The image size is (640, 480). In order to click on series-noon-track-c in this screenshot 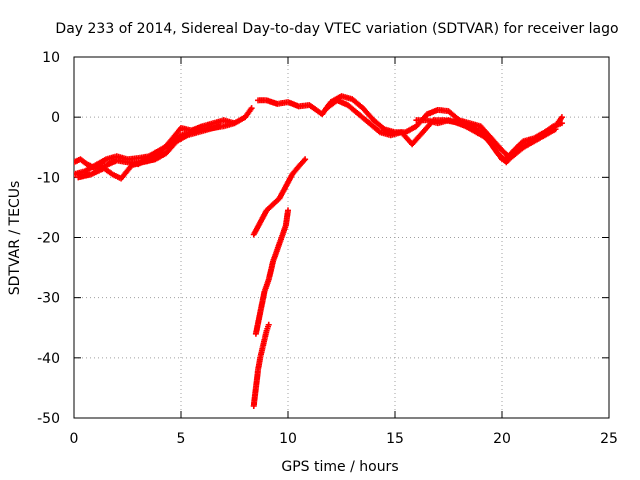, I will do `click(486, 140)`.